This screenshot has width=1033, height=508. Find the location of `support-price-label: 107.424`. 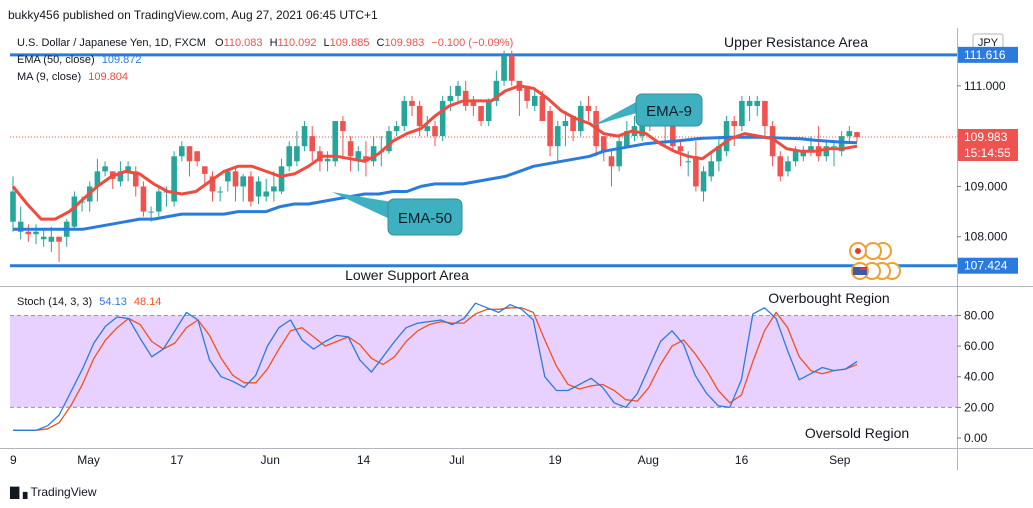

support-price-label: 107.424 is located at coordinates (986, 266).